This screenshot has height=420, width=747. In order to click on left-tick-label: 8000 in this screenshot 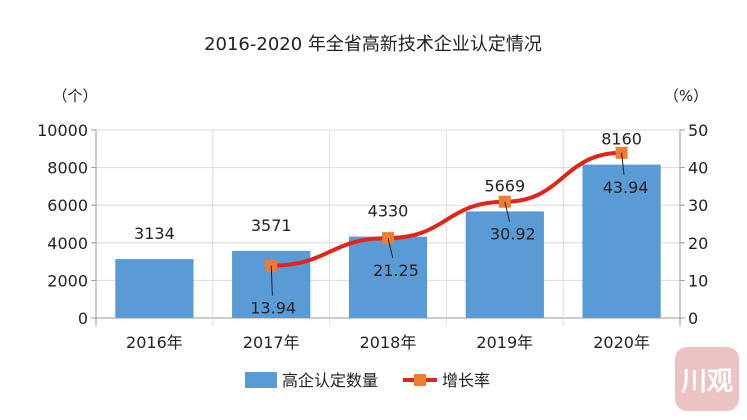, I will do `click(67, 168)`.